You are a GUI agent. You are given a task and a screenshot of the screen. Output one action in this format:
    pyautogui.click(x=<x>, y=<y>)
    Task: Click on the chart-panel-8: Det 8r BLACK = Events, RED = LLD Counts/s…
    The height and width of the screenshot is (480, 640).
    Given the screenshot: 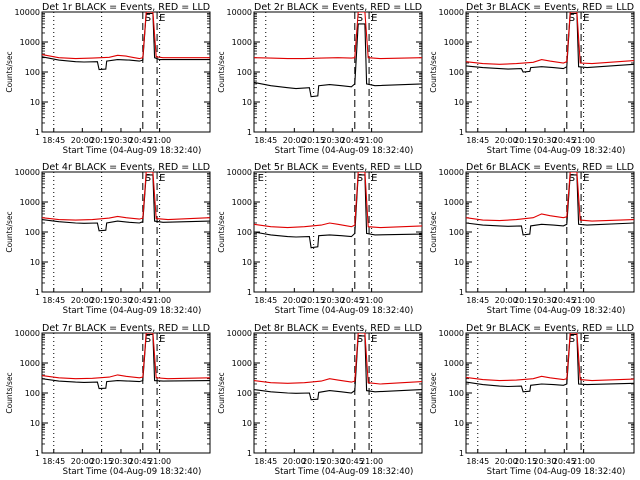 What is the action you would take?
    pyautogui.click(x=320, y=400)
    